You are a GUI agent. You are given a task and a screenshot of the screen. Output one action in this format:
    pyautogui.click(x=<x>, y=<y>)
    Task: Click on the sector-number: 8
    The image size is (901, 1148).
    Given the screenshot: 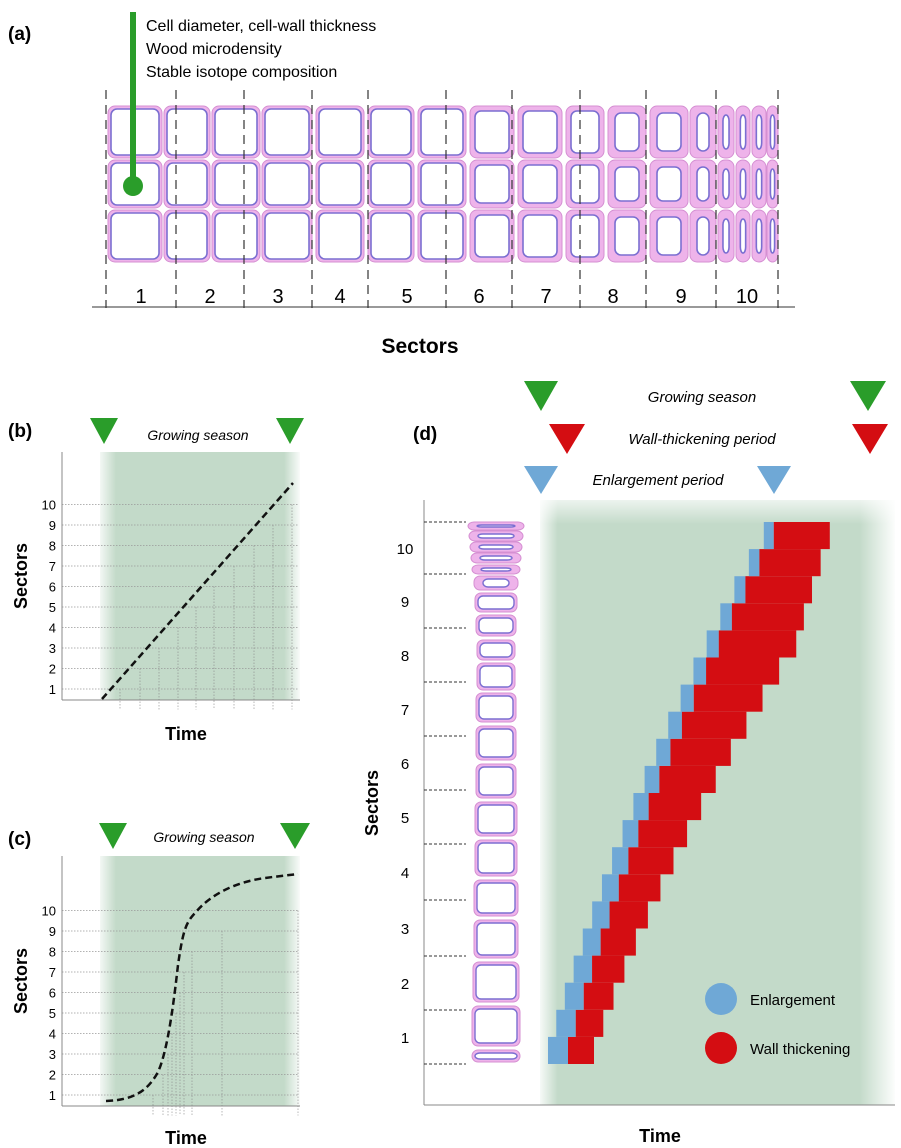 What is the action you would take?
    pyautogui.click(x=612, y=297)
    